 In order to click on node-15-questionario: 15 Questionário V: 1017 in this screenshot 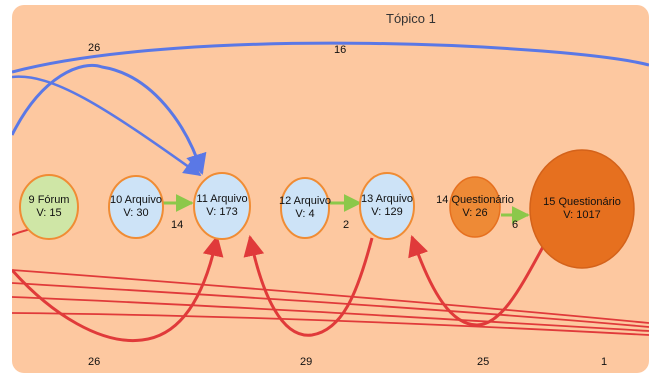, I will do `click(582, 209)`.